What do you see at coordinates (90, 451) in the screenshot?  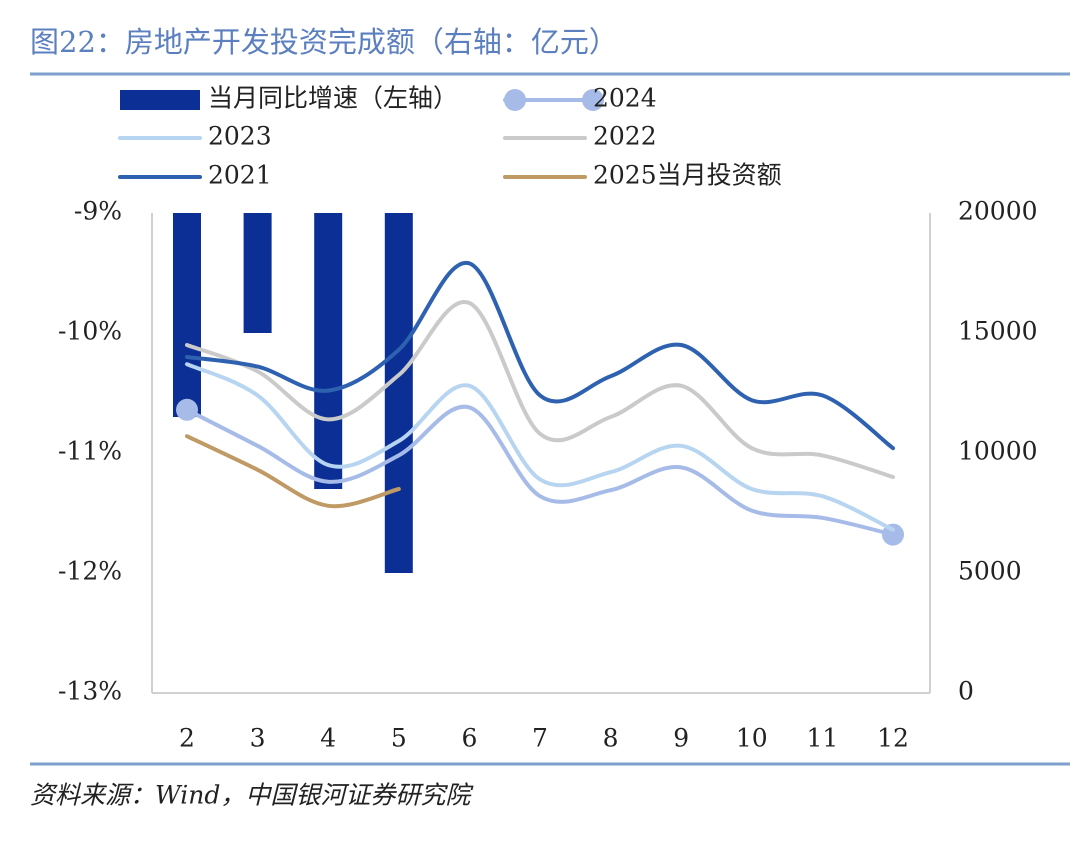 I see `y-tick-label: -11%` at bounding box center [90, 451].